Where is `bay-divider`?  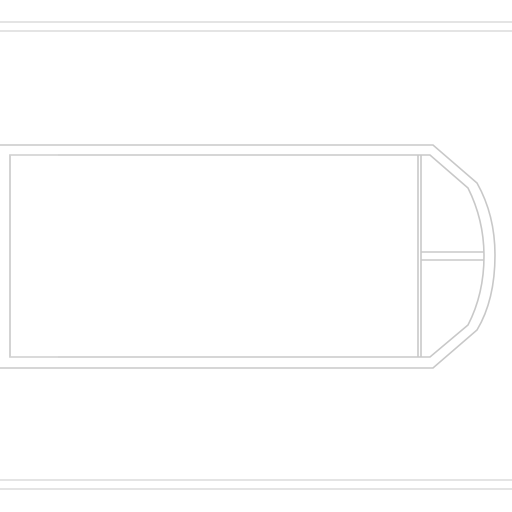 bay-divider is located at coordinates (452, 256).